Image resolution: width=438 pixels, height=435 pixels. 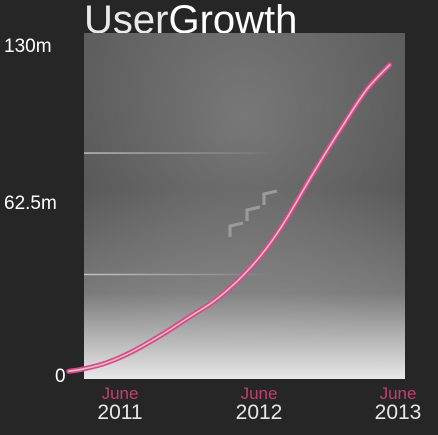 I want to click on growth-chevrons, so click(x=253, y=213).